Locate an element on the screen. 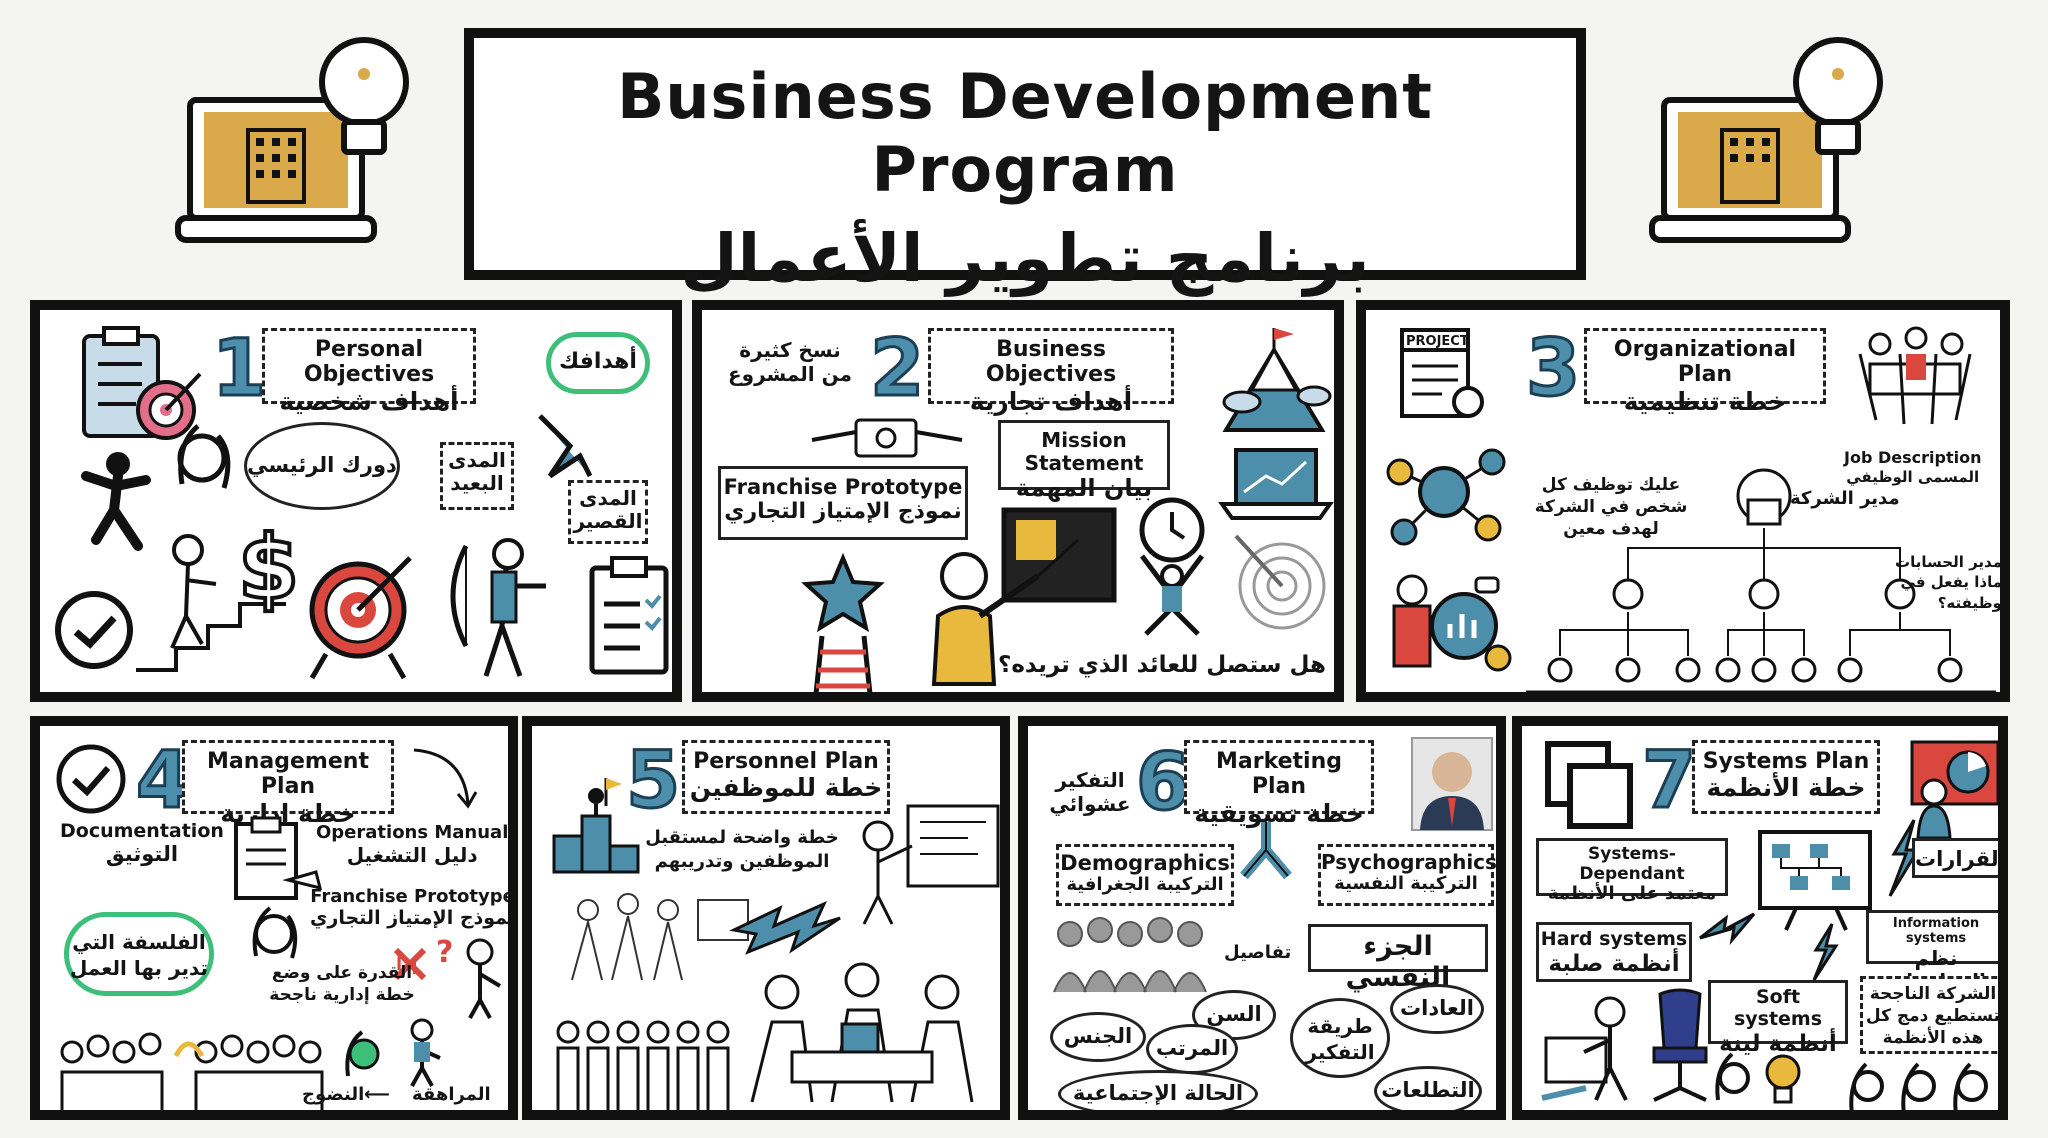 The height and width of the screenshot is (1138, 2048). question-person-icon: ? is located at coordinates (469, 977).